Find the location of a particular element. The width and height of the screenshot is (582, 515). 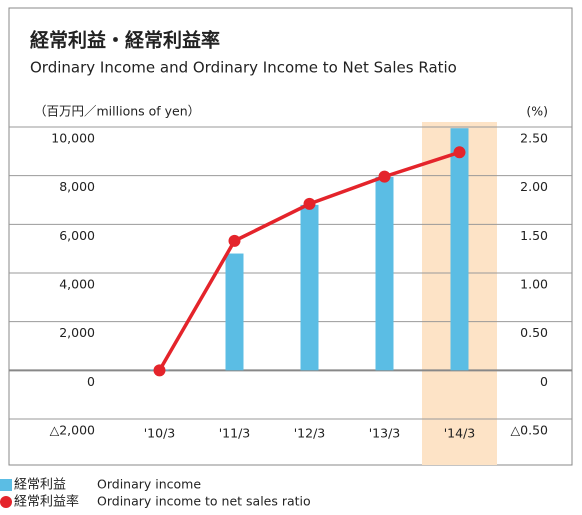

chart-title: 経常利益・経常利益率 is located at coordinates (125, 40).